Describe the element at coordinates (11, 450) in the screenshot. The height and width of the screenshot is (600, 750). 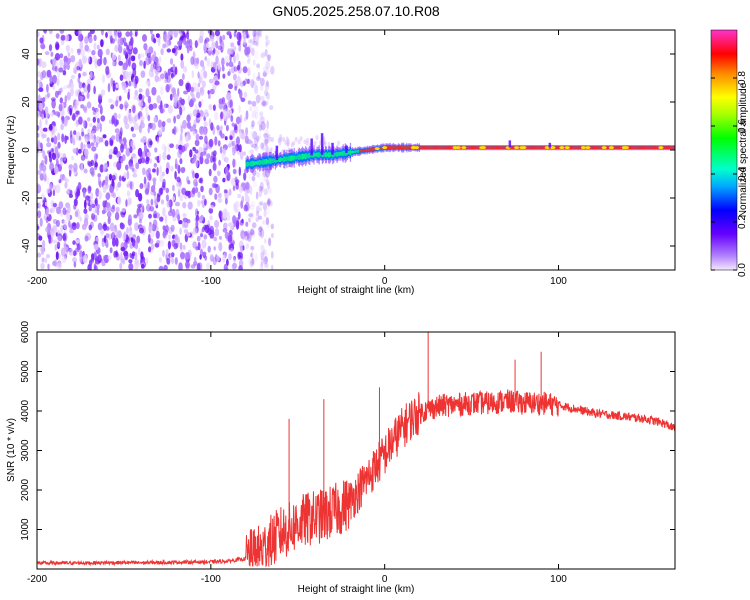
I see `snr-y-axis-label: SNR (10 * v/v)` at that location.